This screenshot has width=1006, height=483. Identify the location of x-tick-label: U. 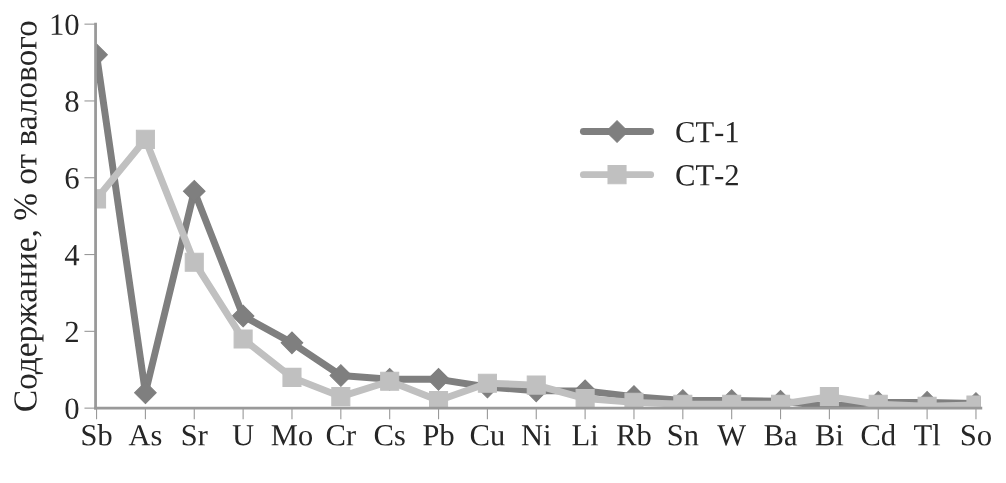
(243, 435).